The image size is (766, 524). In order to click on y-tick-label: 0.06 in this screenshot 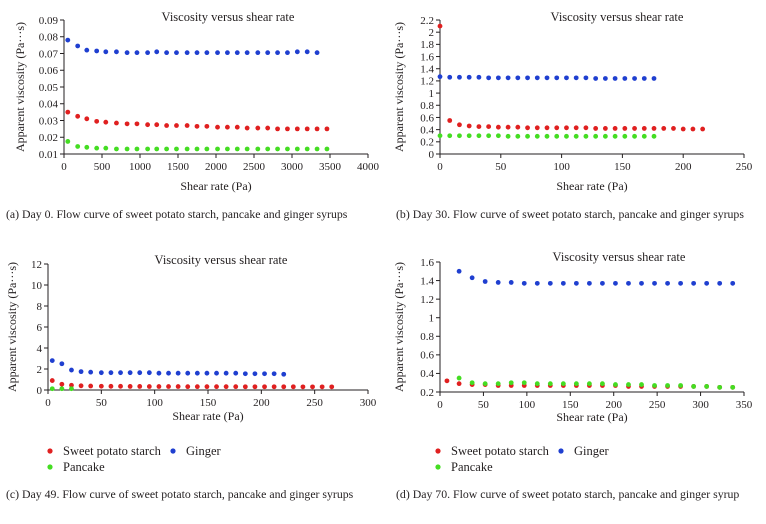, I will do `click(49, 71)`.